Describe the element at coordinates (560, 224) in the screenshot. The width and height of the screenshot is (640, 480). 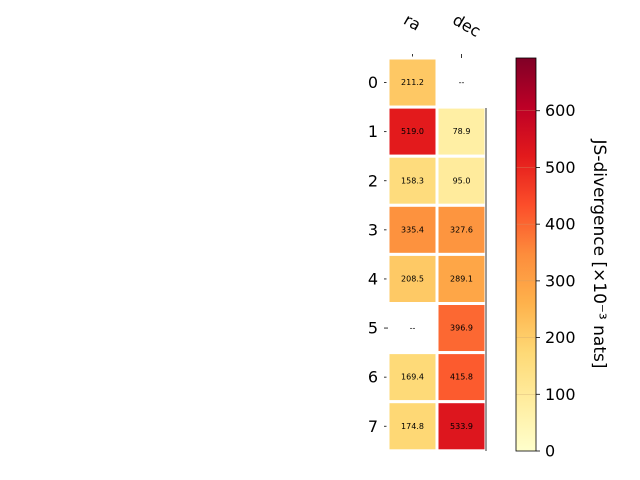
I see `colorbar-tick-label: 400` at that location.